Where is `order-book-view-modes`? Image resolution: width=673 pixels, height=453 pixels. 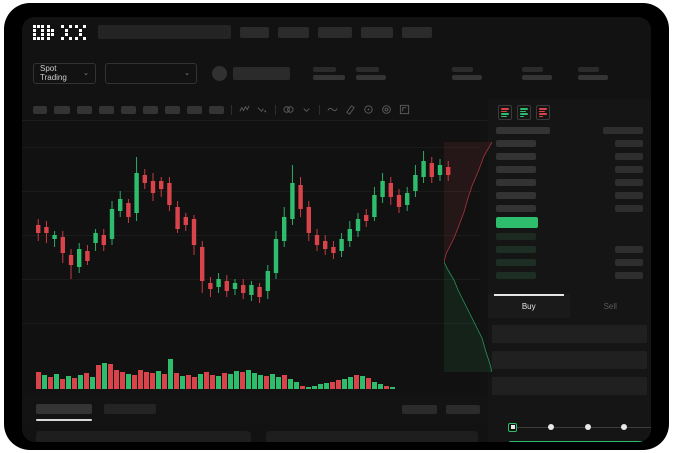 order-book-view-modes is located at coordinates (569, 109).